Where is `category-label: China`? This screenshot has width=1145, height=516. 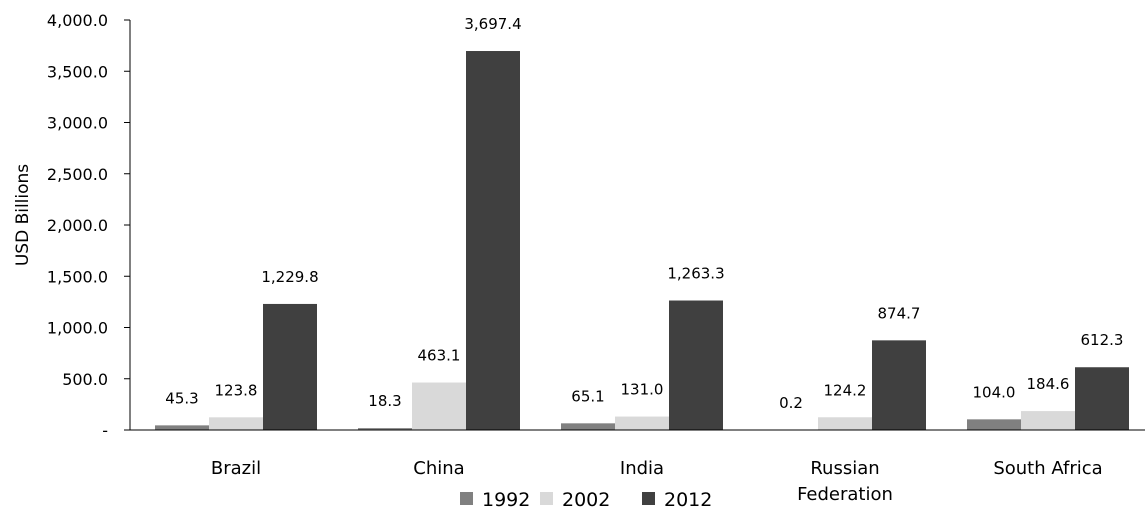 category-label: China is located at coordinates (438, 468).